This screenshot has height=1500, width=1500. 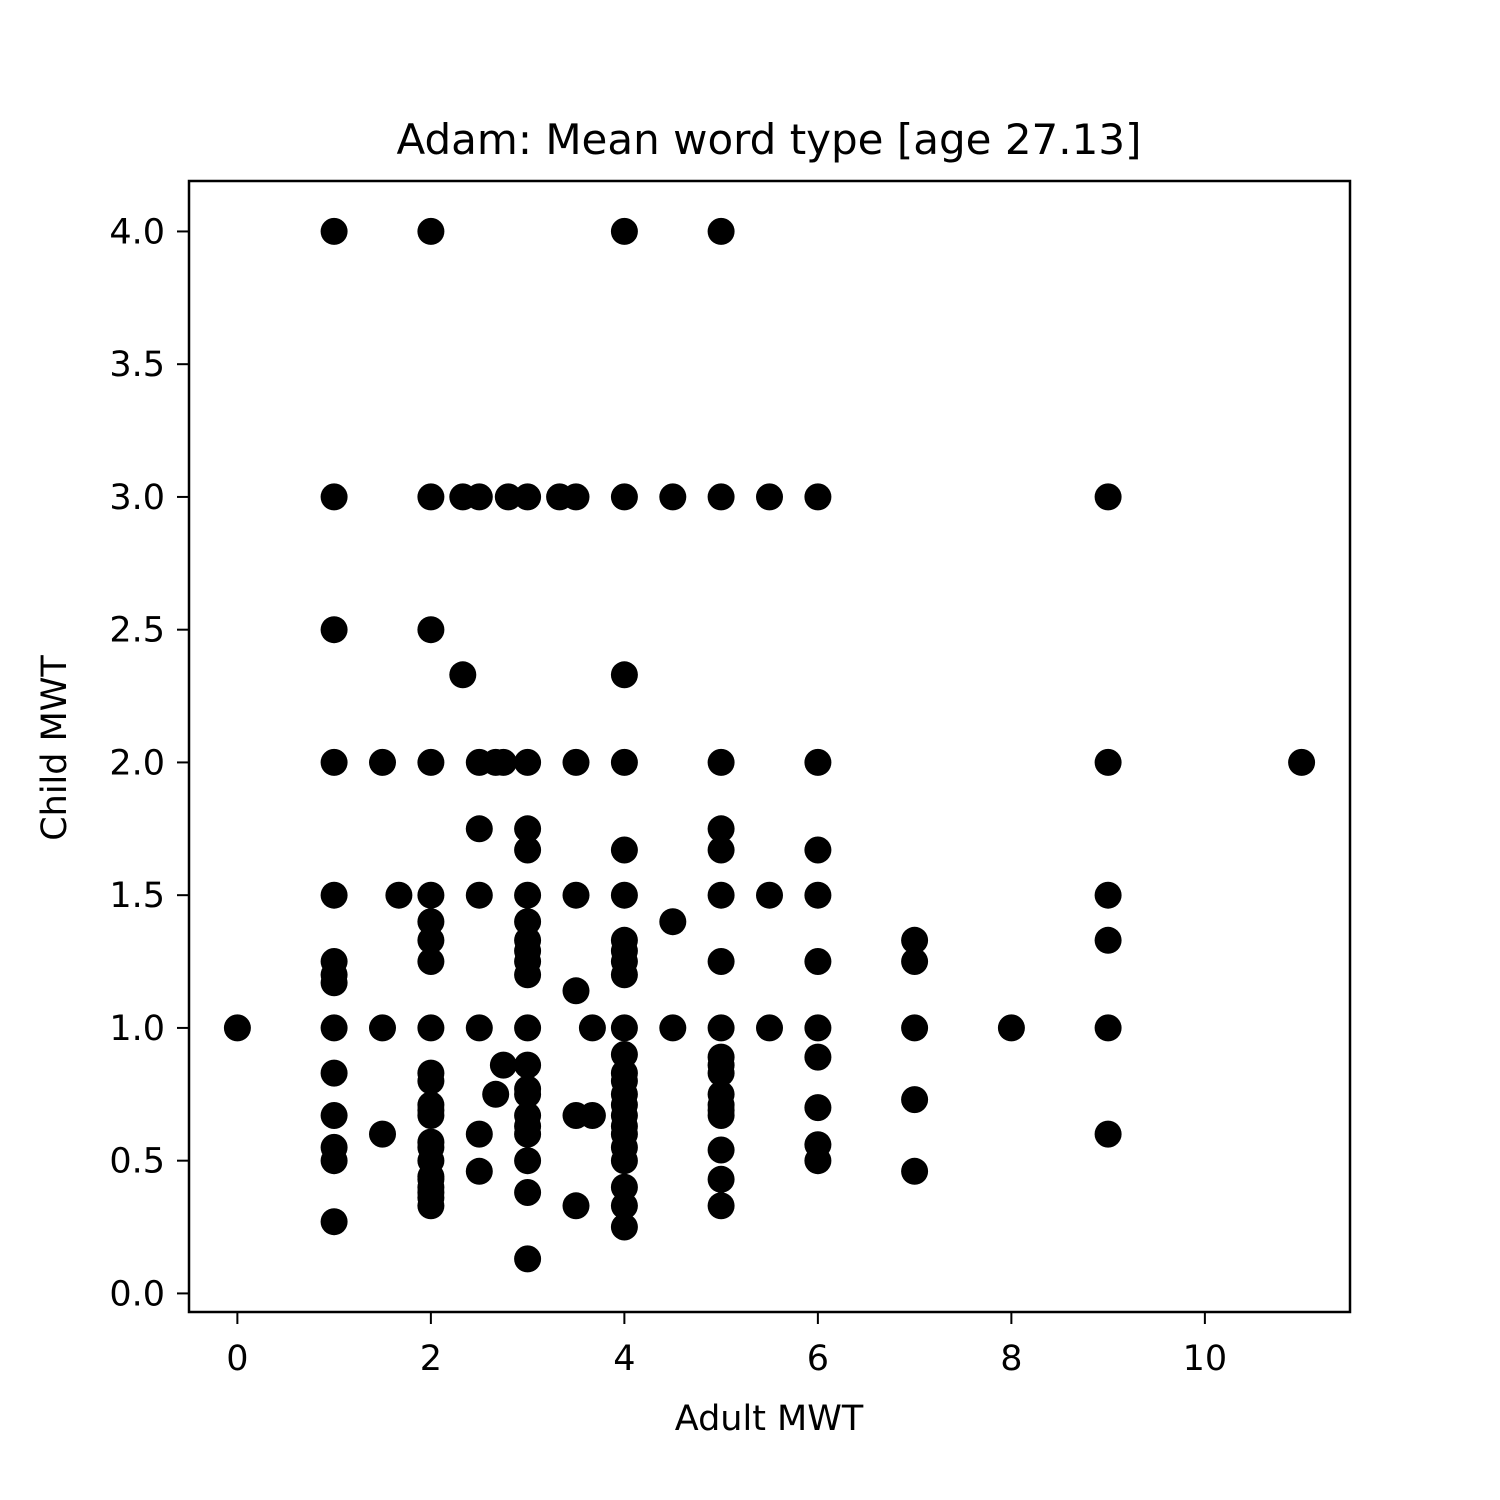 I want to click on x-tick-label: 8, so click(x=1011, y=1359).